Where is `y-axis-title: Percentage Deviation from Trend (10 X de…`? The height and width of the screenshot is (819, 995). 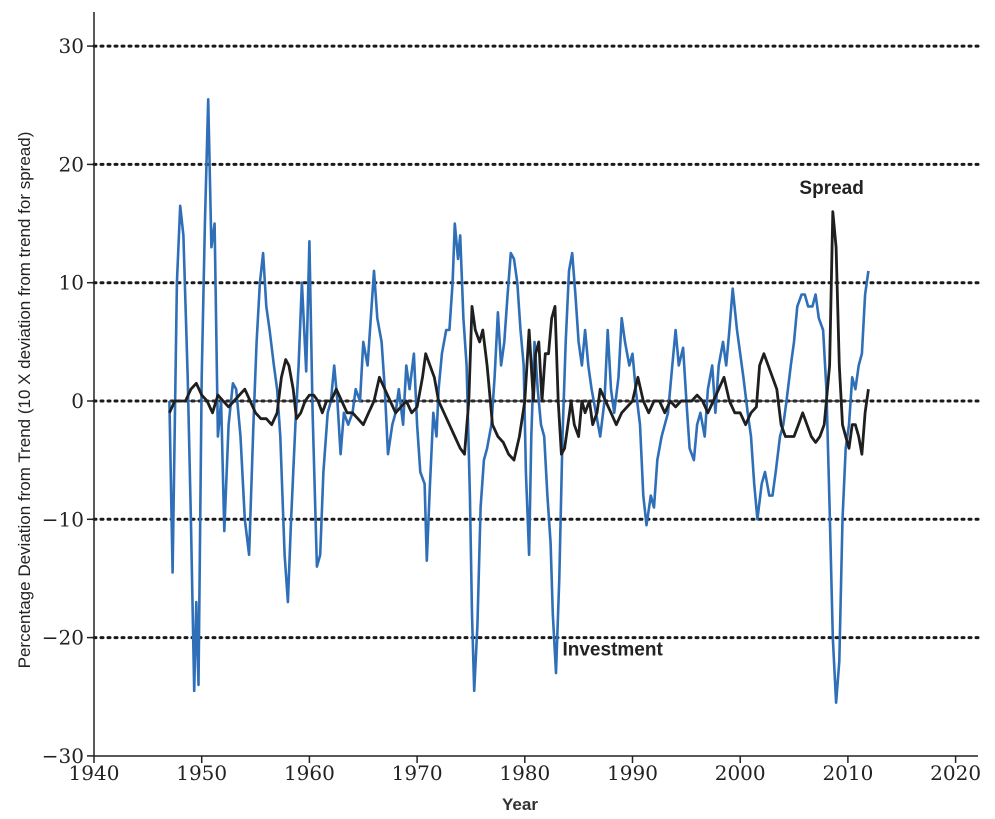 y-axis-title: Percentage Deviation from Trend (10 X de… is located at coordinates (24, 400).